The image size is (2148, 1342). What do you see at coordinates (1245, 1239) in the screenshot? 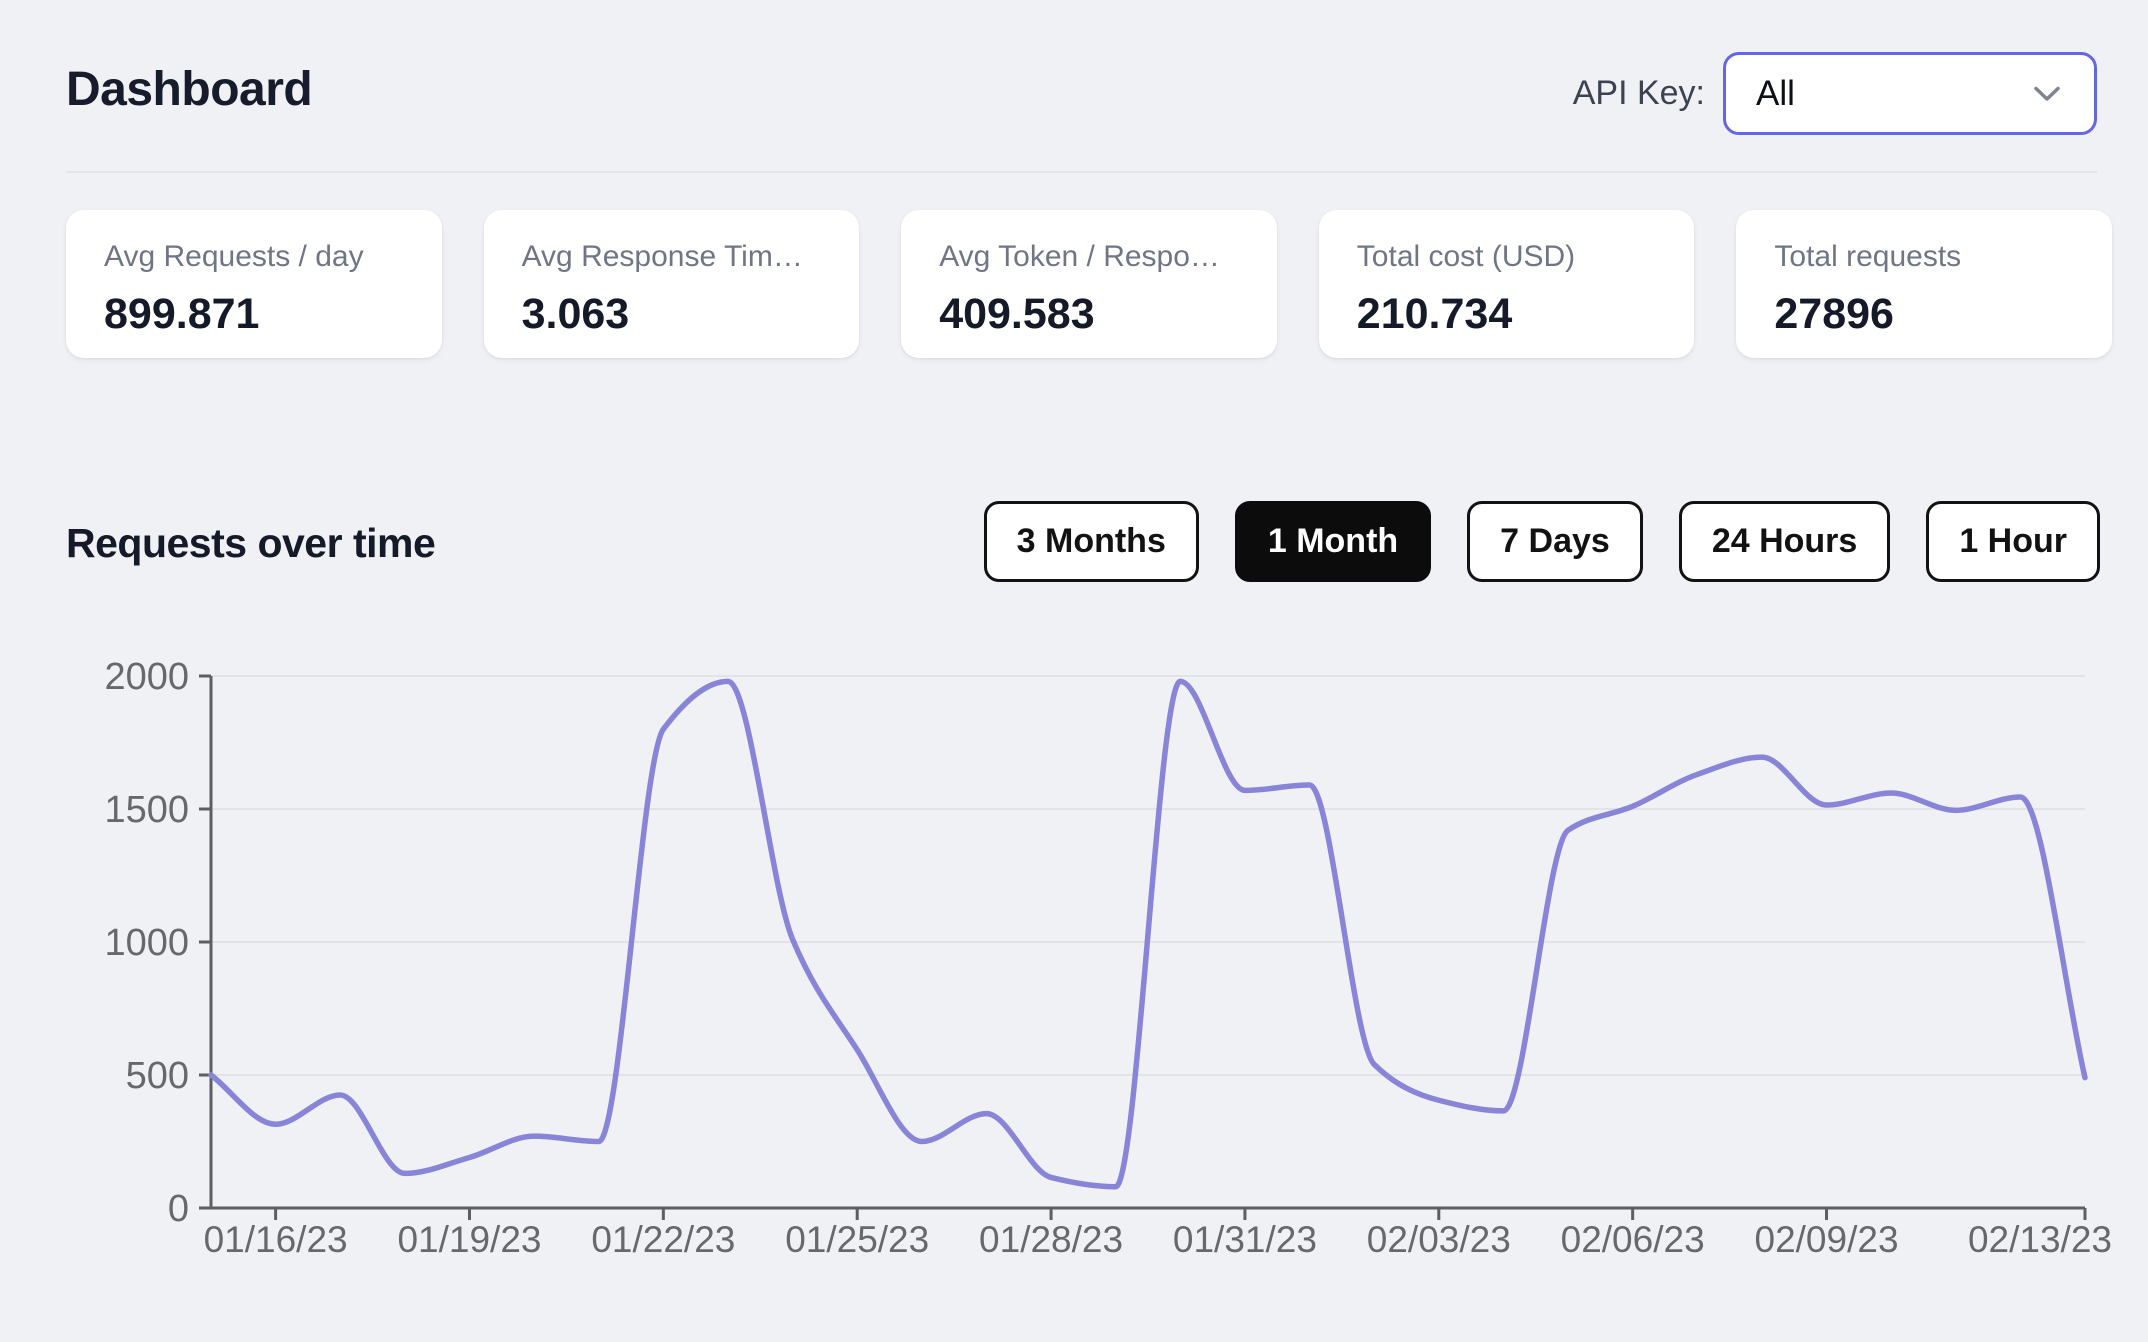
I see `x-tick-label: 01/31/23` at bounding box center [1245, 1239].